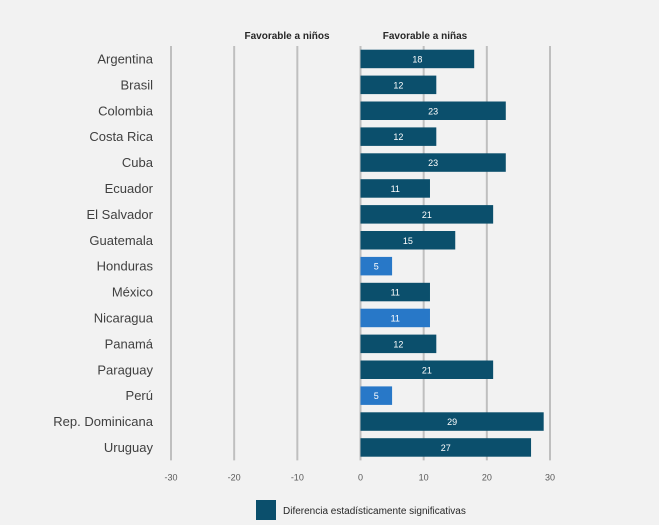  I want to click on bar-value-label: 27, so click(446, 448).